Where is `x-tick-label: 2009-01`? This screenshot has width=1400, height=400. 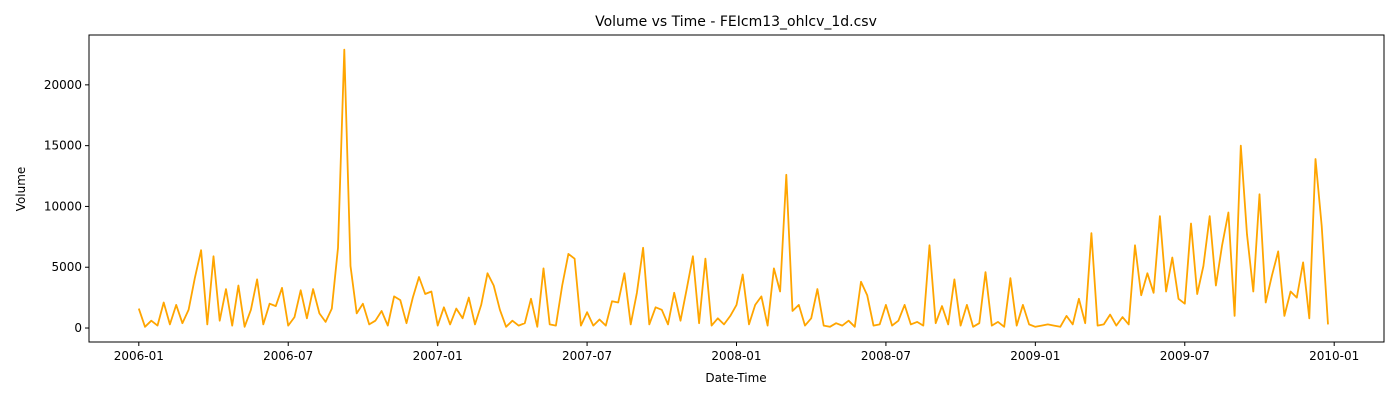 x-tick-label: 2009-01 is located at coordinates (1035, 356).